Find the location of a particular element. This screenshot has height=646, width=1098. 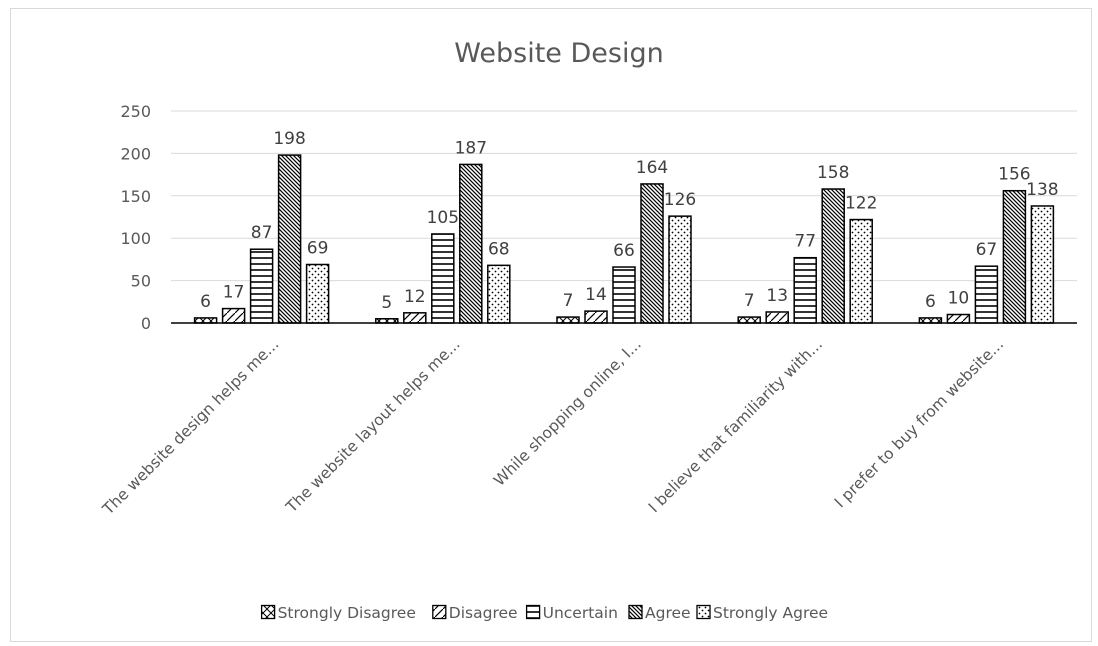

y-tick-label: 200 is located at coordinates (135, 153).